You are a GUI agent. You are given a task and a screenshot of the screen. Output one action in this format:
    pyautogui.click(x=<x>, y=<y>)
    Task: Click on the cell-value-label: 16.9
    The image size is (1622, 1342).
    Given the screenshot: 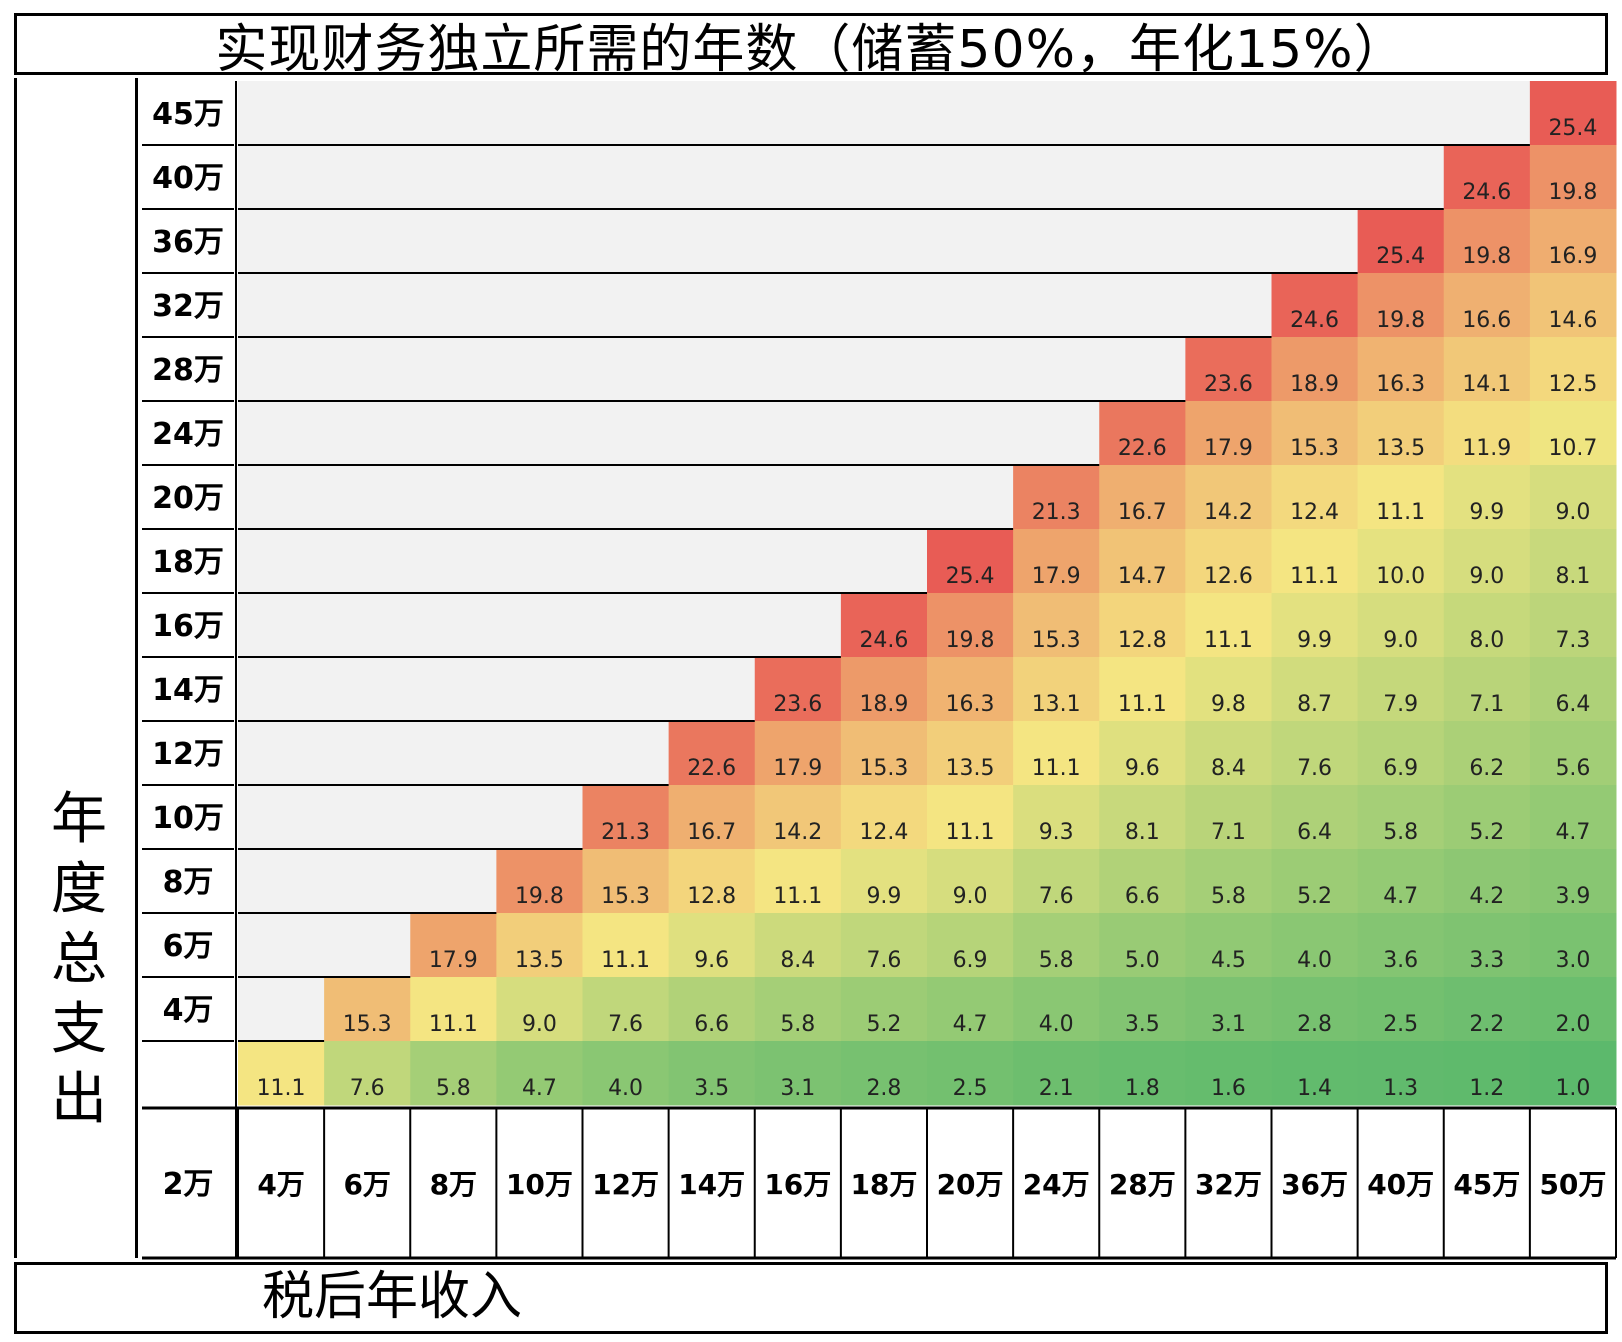 What is the action you would take?
    pyautogui.click(x=1572, y=256)
    